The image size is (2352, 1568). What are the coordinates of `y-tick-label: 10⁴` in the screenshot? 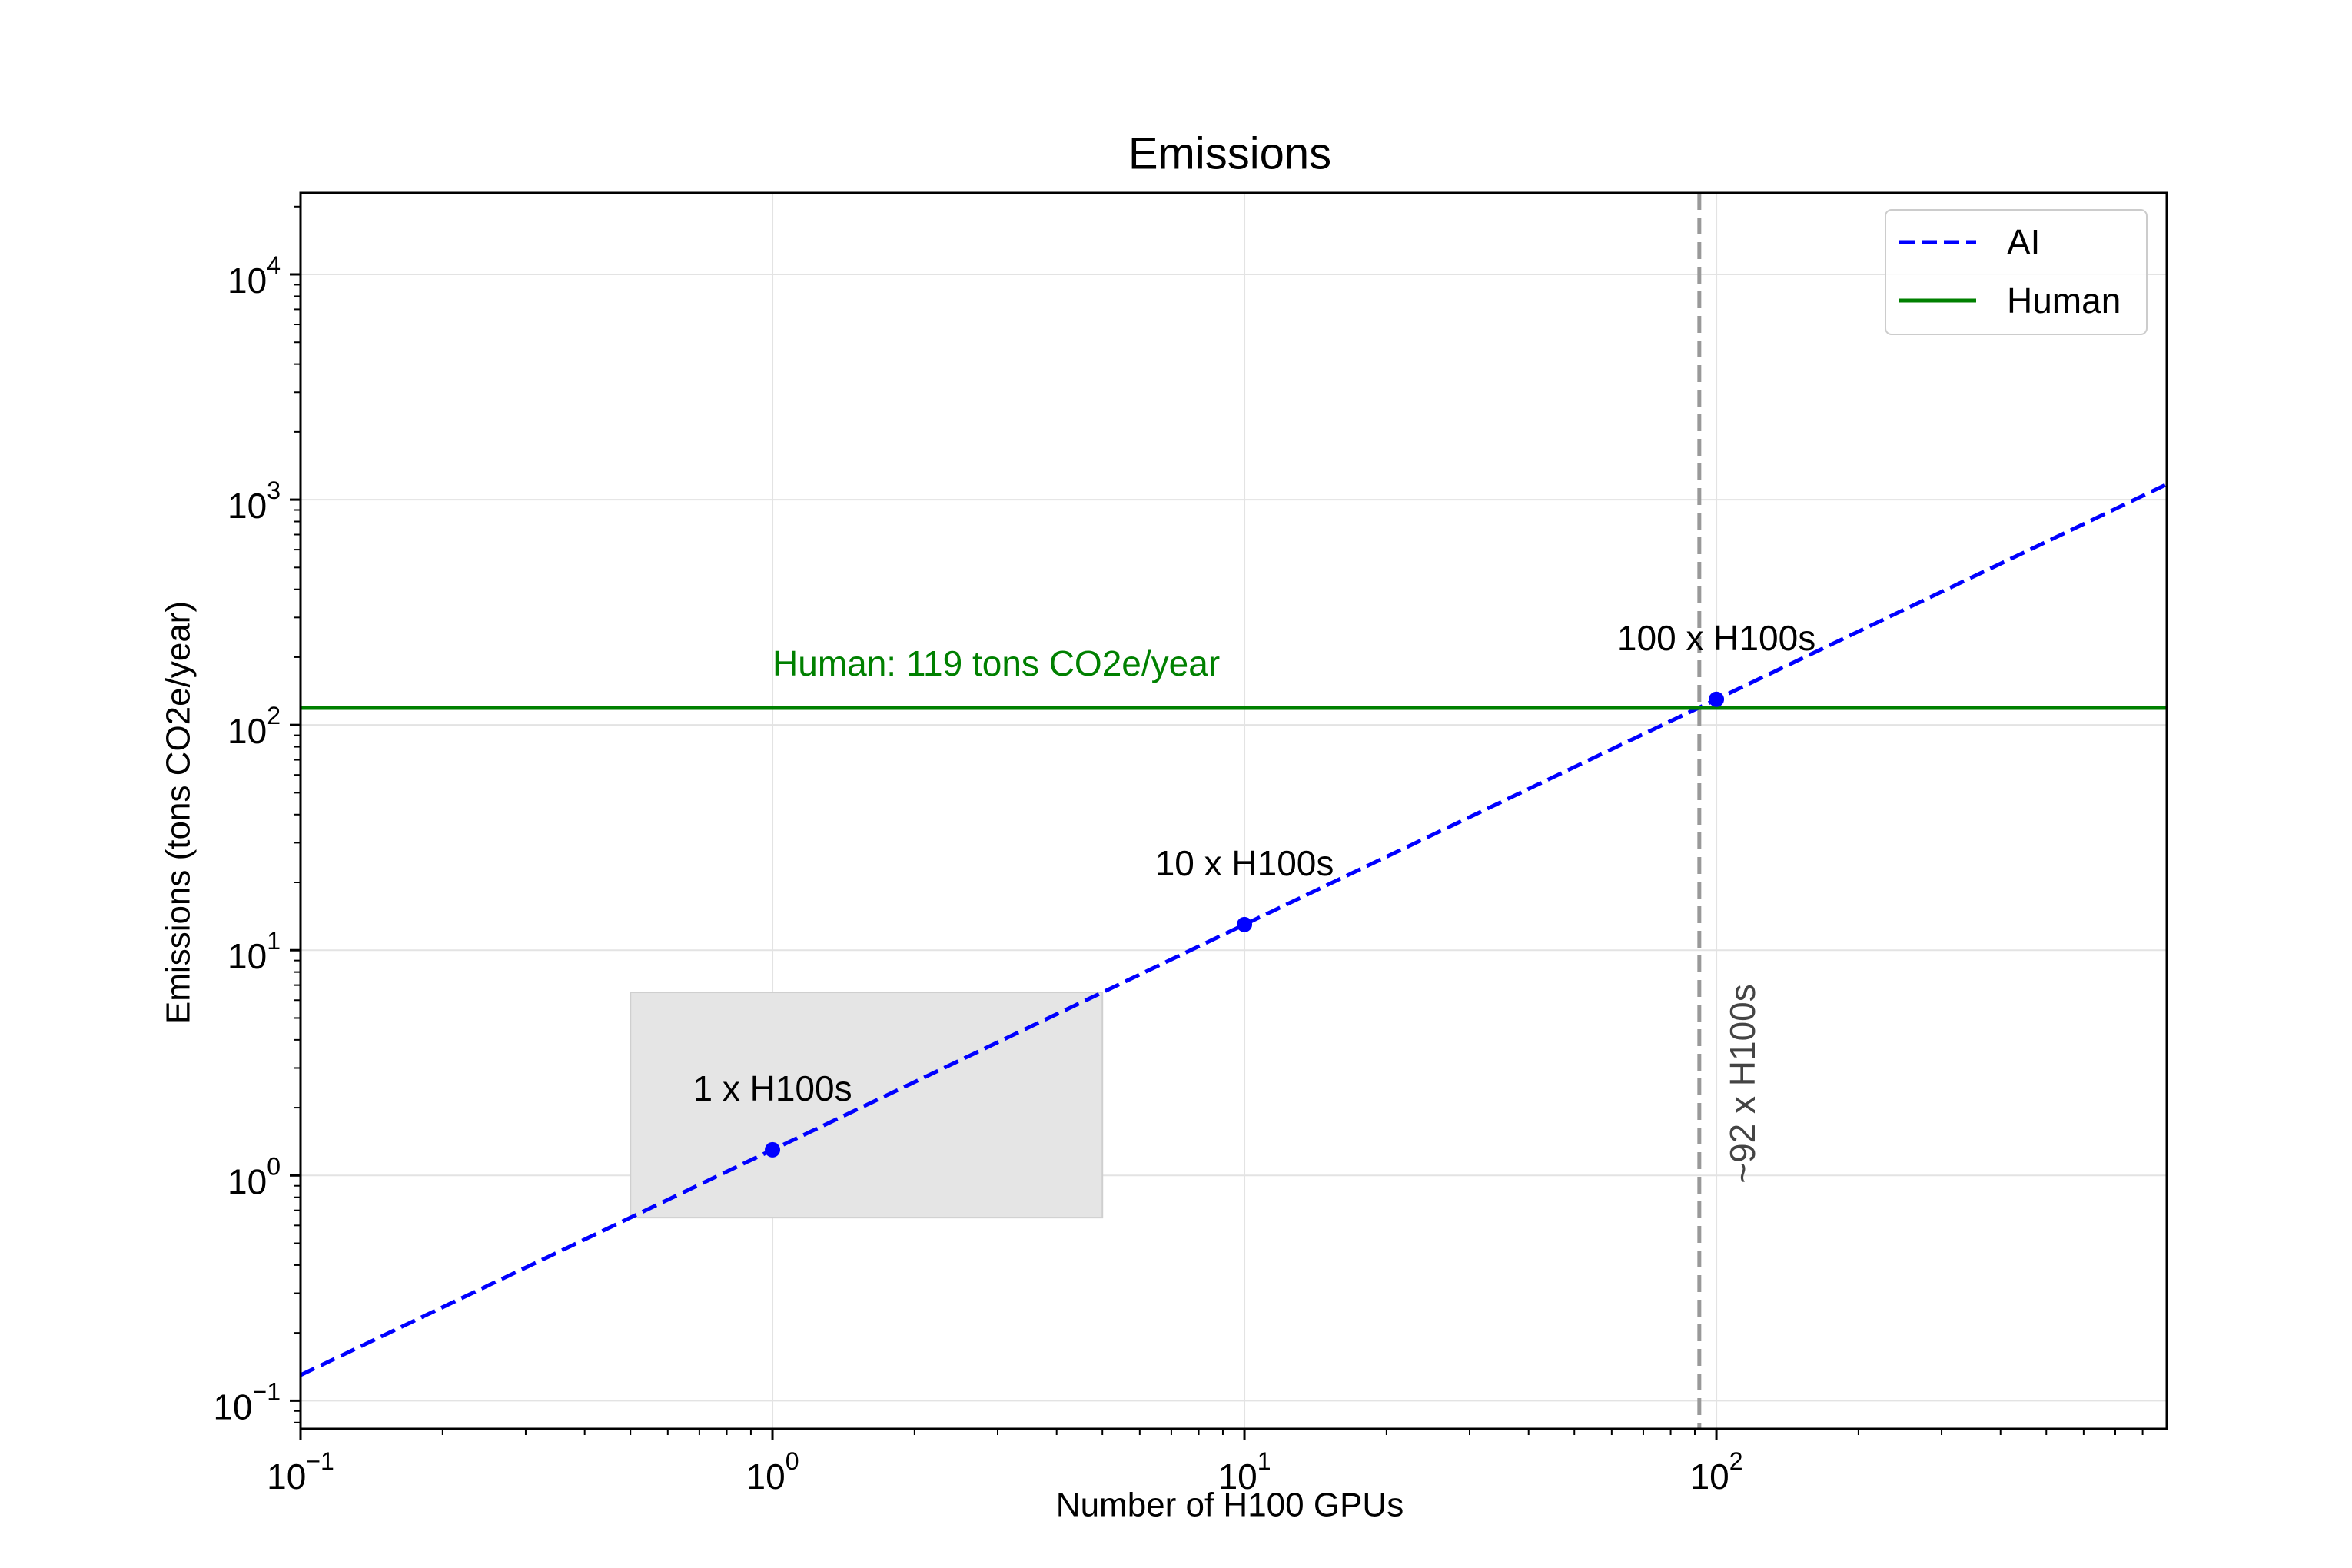 It's located at (255, 276).